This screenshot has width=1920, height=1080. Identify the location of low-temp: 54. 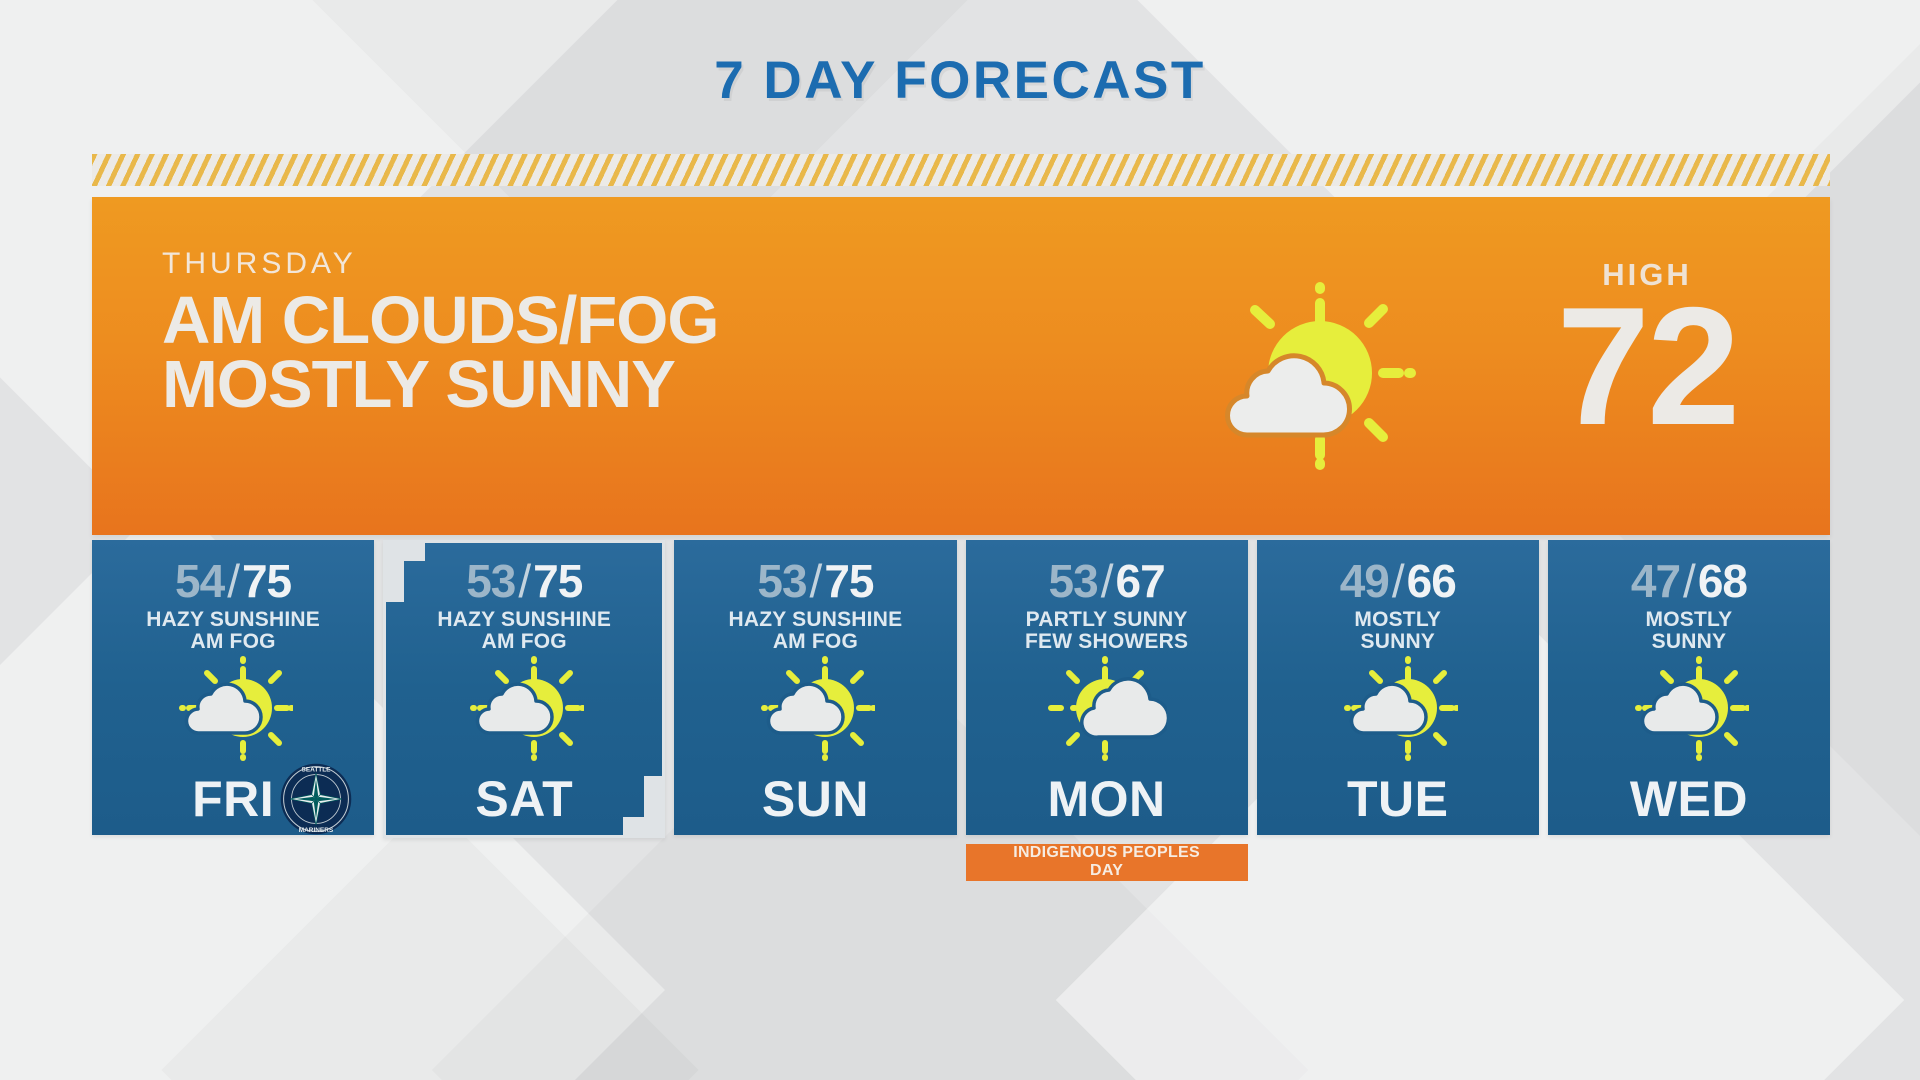
(200, 581).